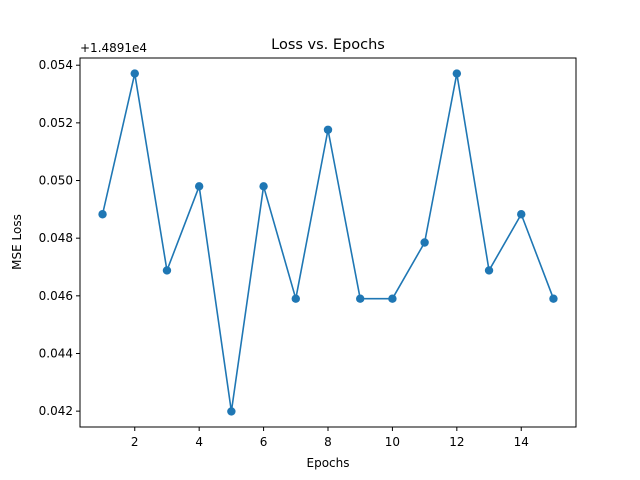  I want to click on y-tick-label: 0.048, so click(56, 238).